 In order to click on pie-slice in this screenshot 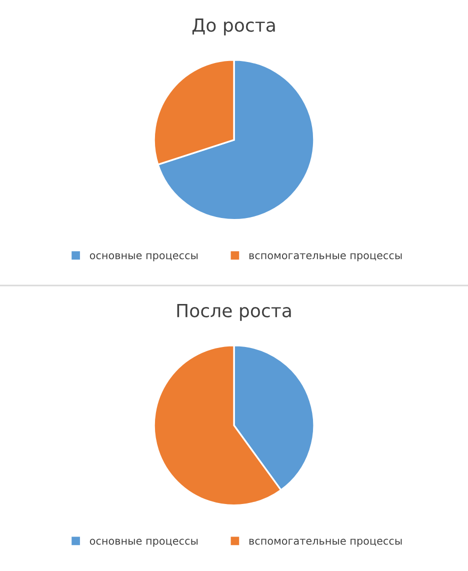, I will do `click(236, 140)`.